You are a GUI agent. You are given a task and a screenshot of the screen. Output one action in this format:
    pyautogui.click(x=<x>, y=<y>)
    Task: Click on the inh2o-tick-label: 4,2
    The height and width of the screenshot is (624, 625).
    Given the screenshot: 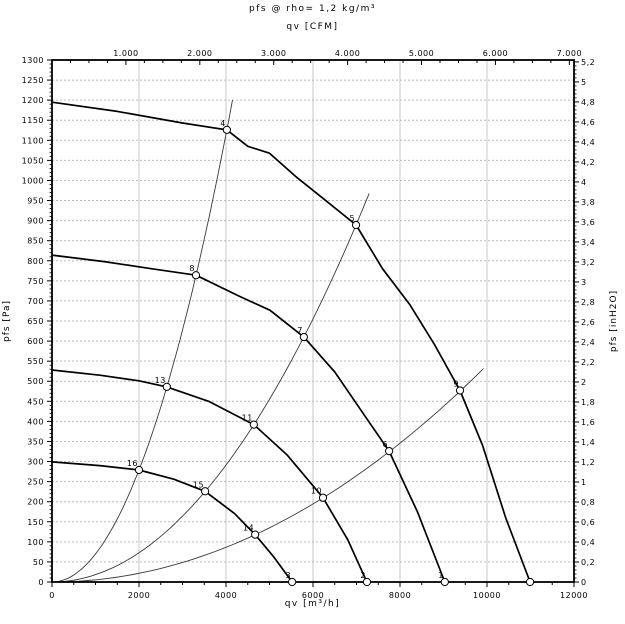 What is the action you would take?
    pyautogui.click(x=588, y=162)
    